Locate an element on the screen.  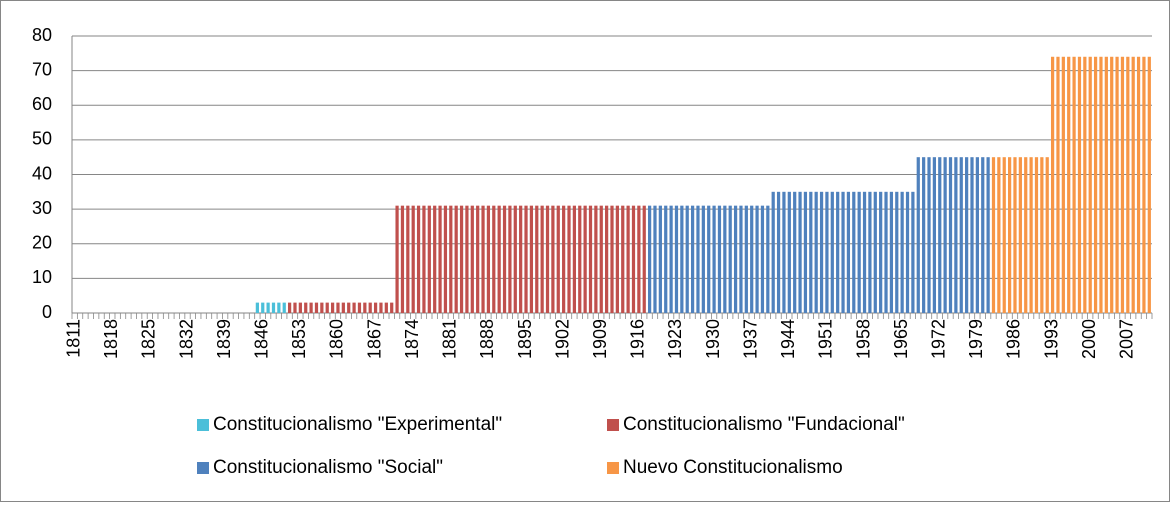
x-tick-label: 1951 is located at coordinates (826, 339).